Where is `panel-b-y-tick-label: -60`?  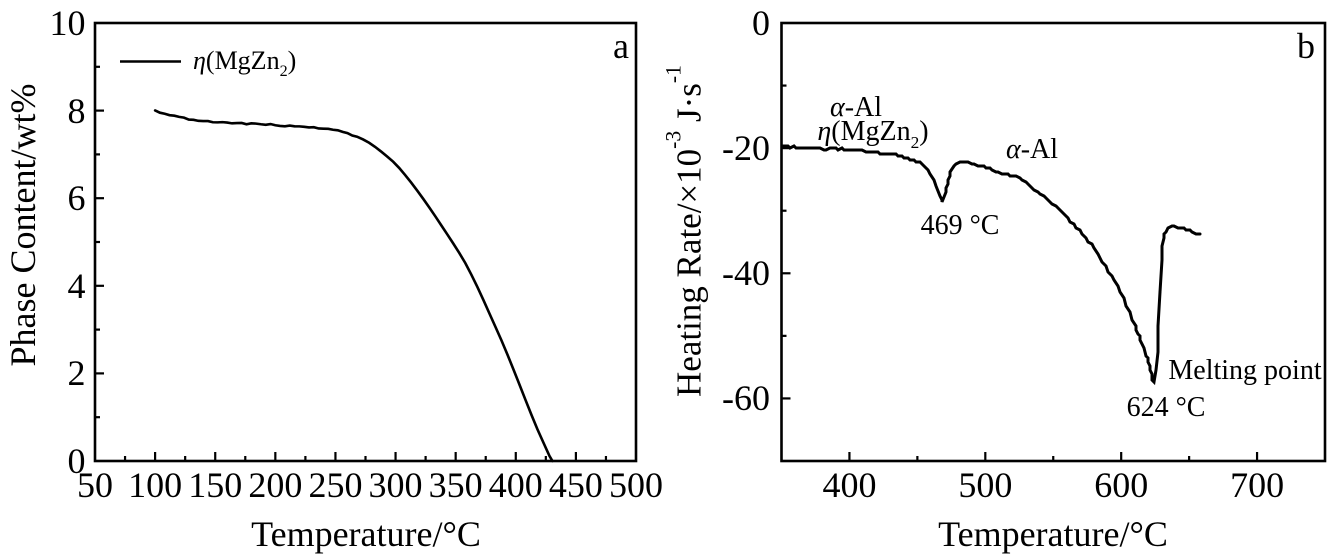
panel-b-y-tick-label: -60 is located at coordinates (746, 398).